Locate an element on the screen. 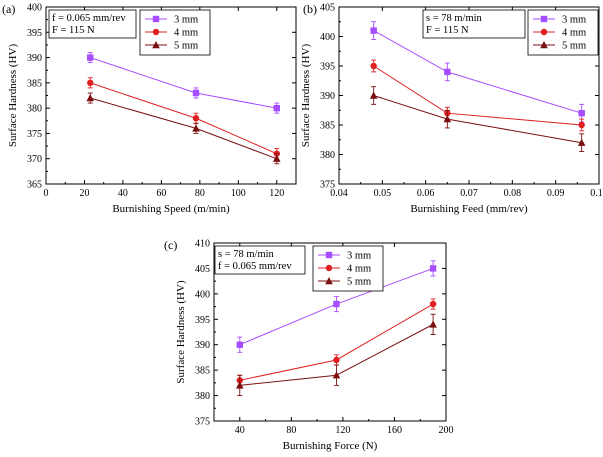 This screenshot has height=457, width=603. y-tick-label: 370 is located at coordinates (34, 159).